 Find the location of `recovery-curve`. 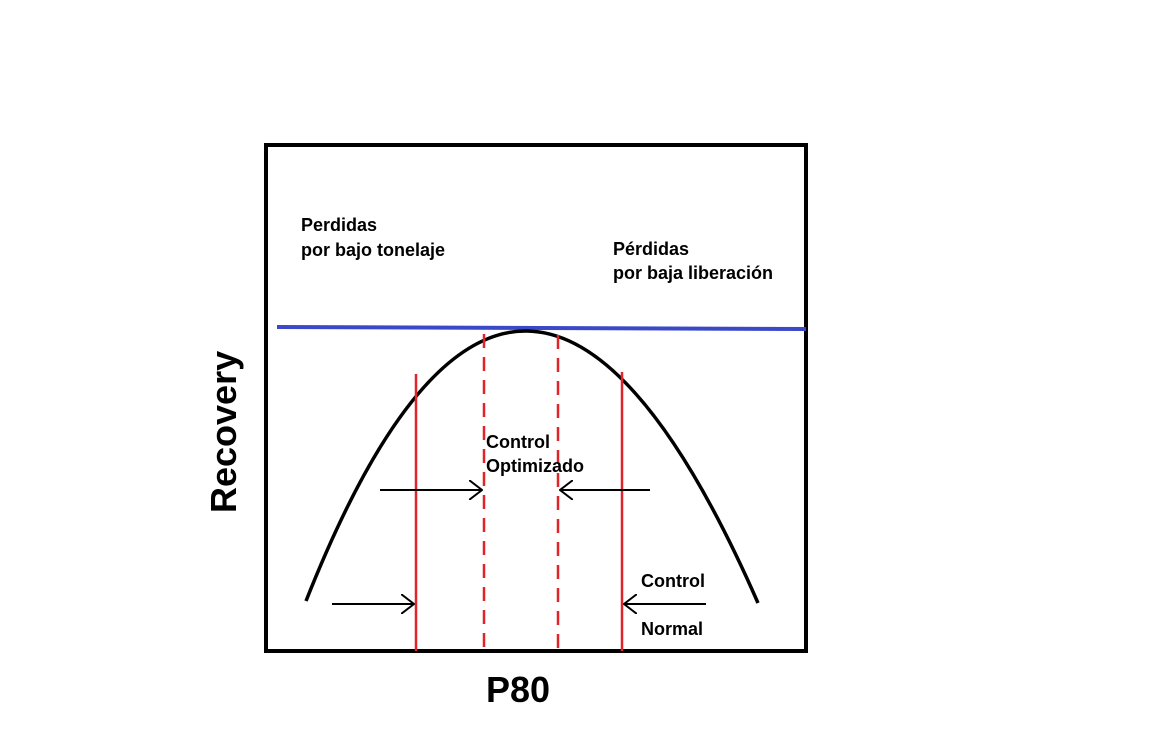

recovery-curve is located at coordinates (532, 466).